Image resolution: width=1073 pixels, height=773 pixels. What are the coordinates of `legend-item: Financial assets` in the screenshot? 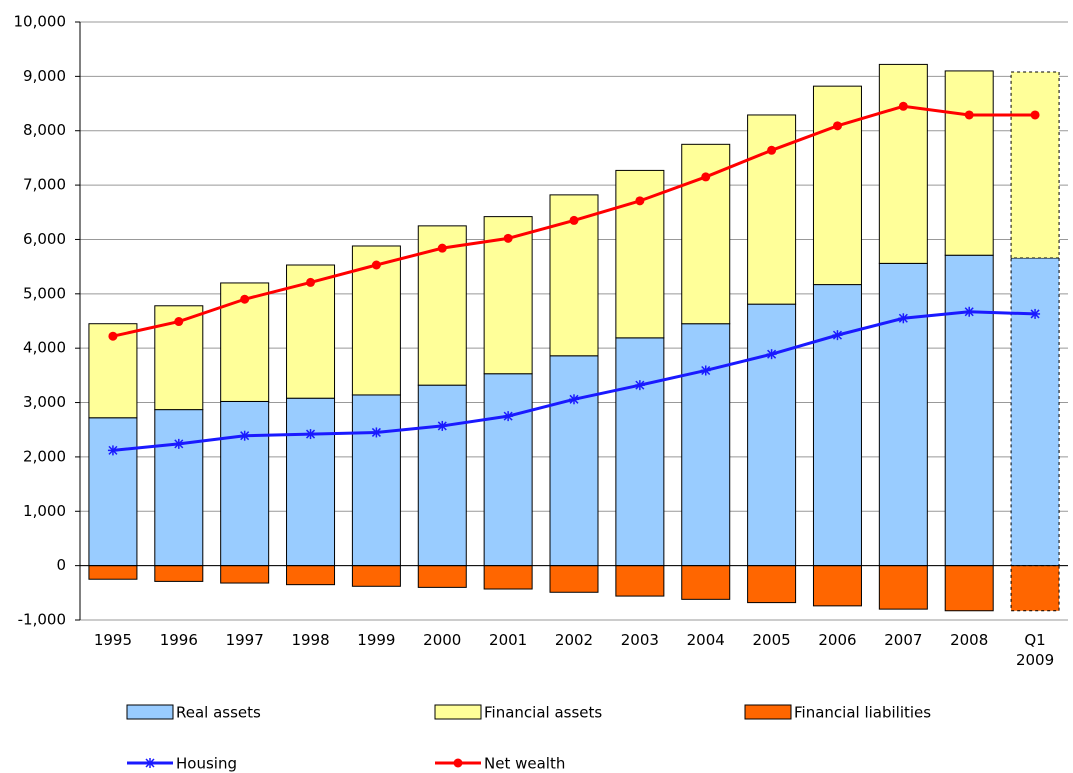 It's located at (518, 713).